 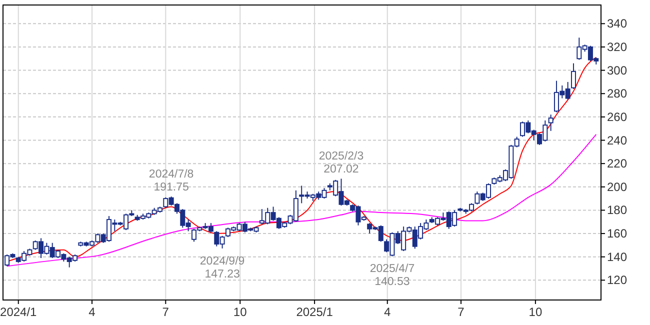 I want to click on y-tick-label: 180, so click(x=617, y=210).